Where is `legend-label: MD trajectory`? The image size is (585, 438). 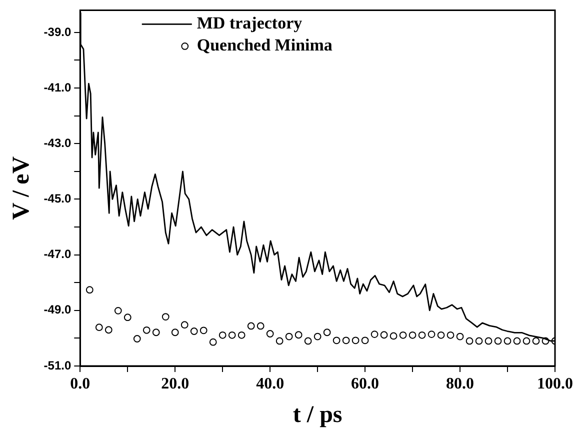 legend-label: MD trajectory is located at coordinates (249, 23).